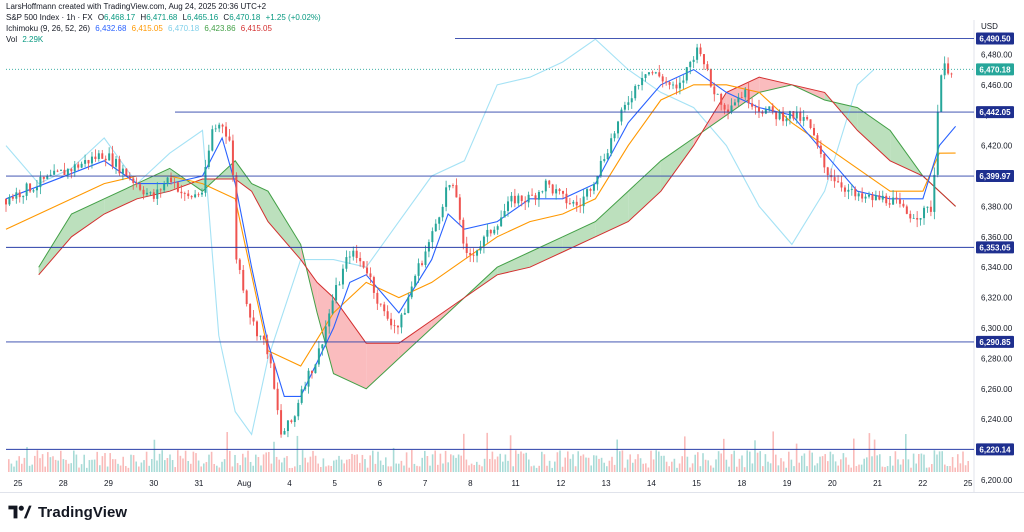  Describe the element at coordinates (515, 483) in the screenshot. I see `x-tick-label: 11` at that location.